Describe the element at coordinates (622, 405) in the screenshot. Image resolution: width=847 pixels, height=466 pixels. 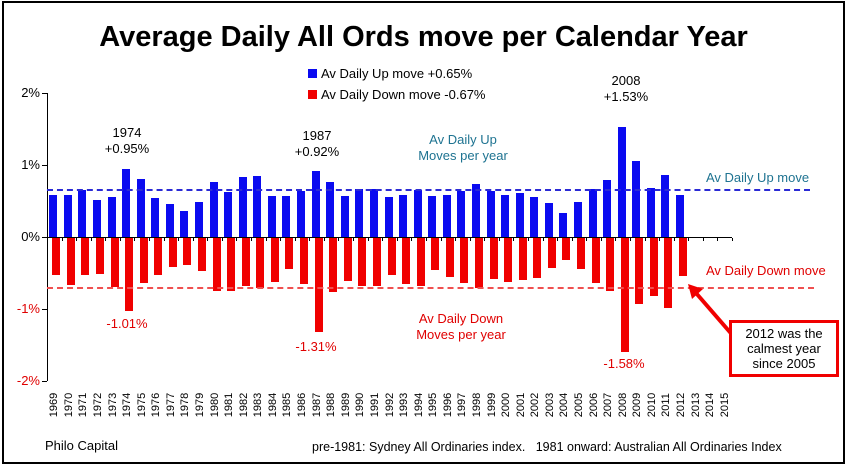
I see `x-axis-year-label: 2008` at that location.